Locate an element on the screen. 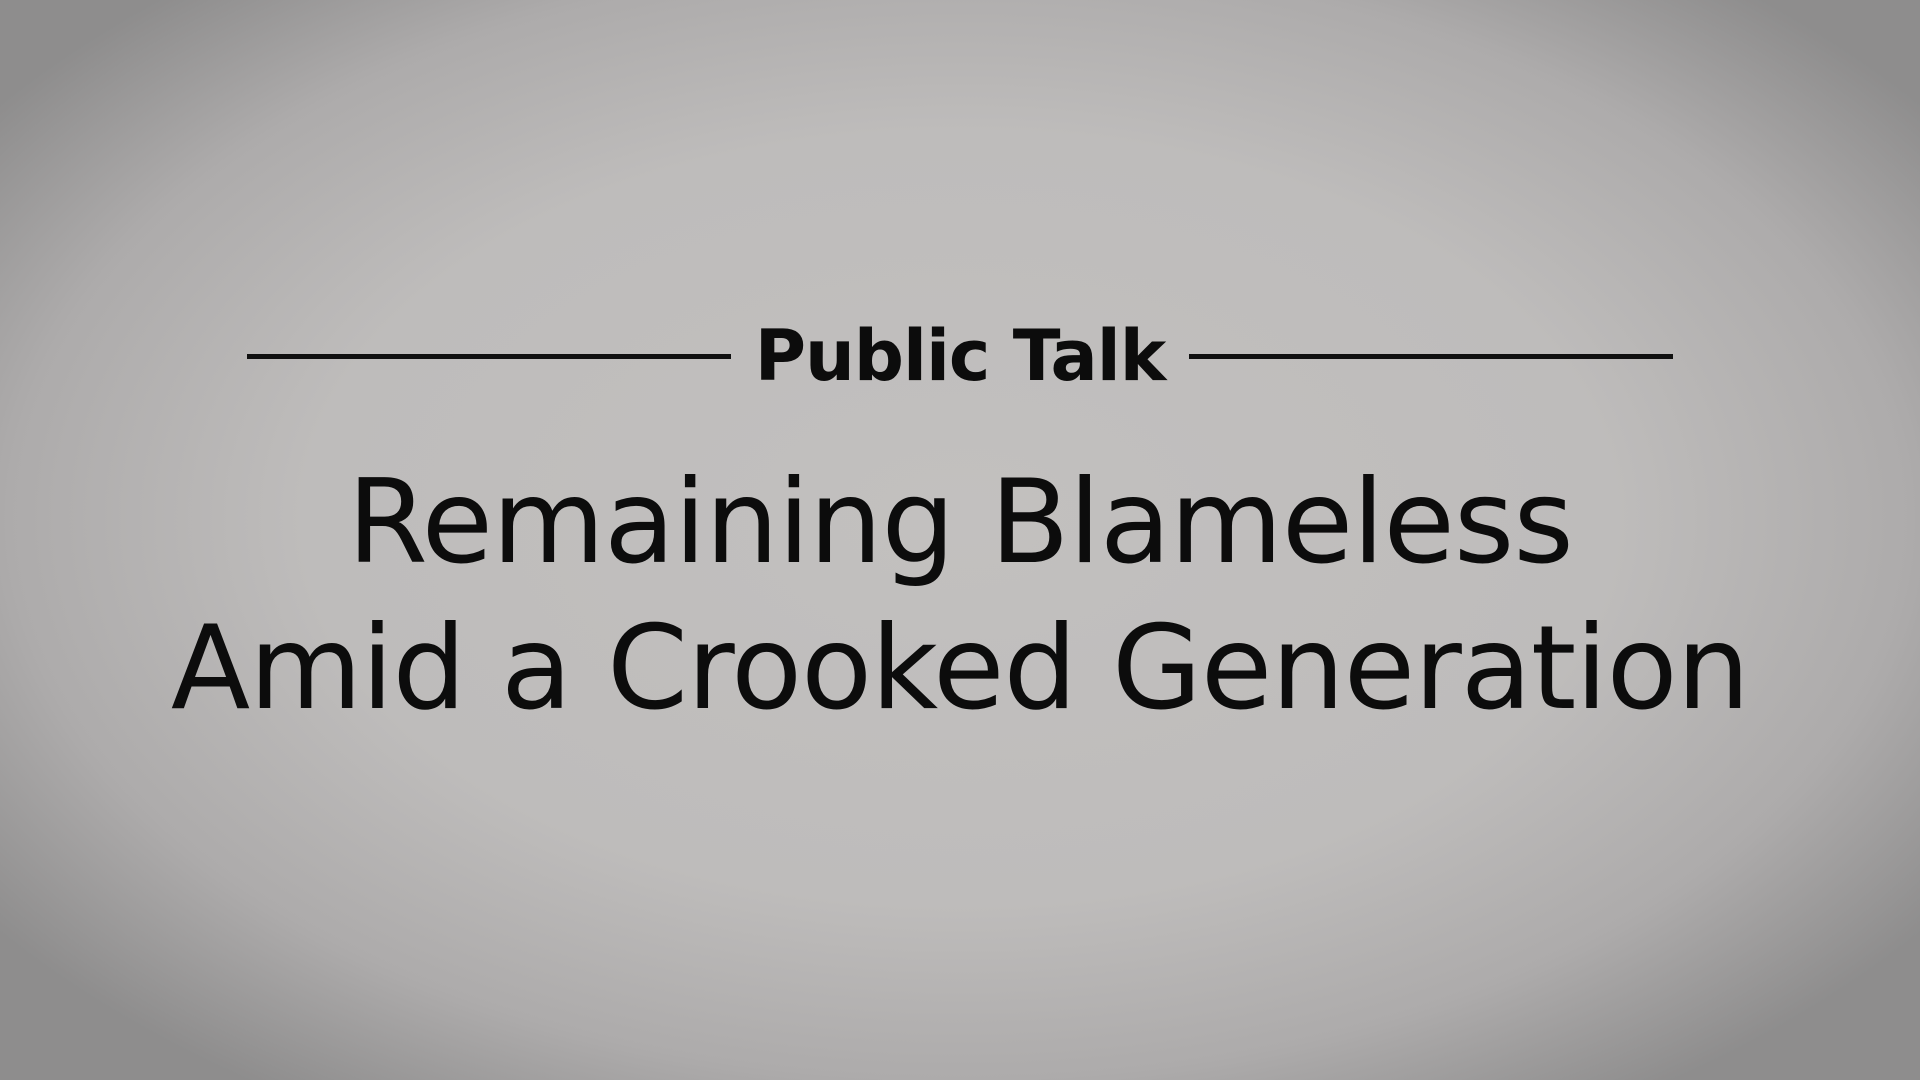 This screenshot has height=1080, width=1920. eyebrow-row: Public Talk is located at coordinates (960, 356).